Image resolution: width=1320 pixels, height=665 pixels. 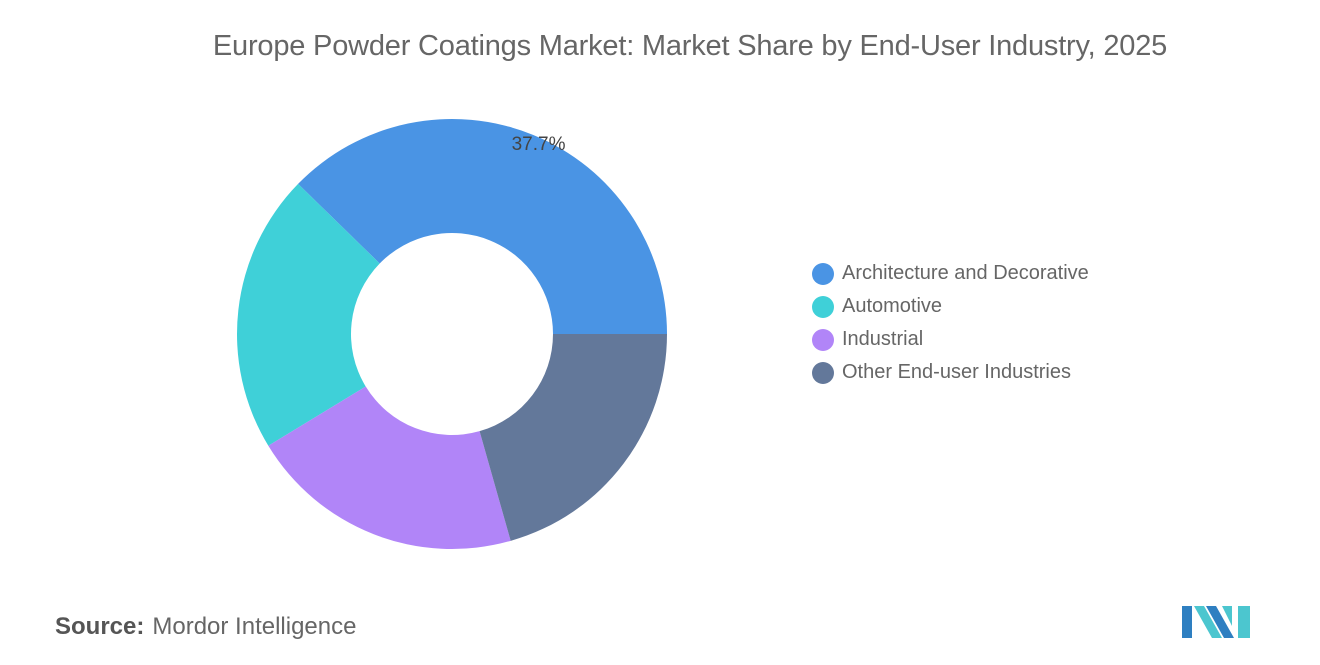 What do you see at coordinates (100, 626) in the screenshot?
I see `source-label: Source:` at bounding box center [100, 626].